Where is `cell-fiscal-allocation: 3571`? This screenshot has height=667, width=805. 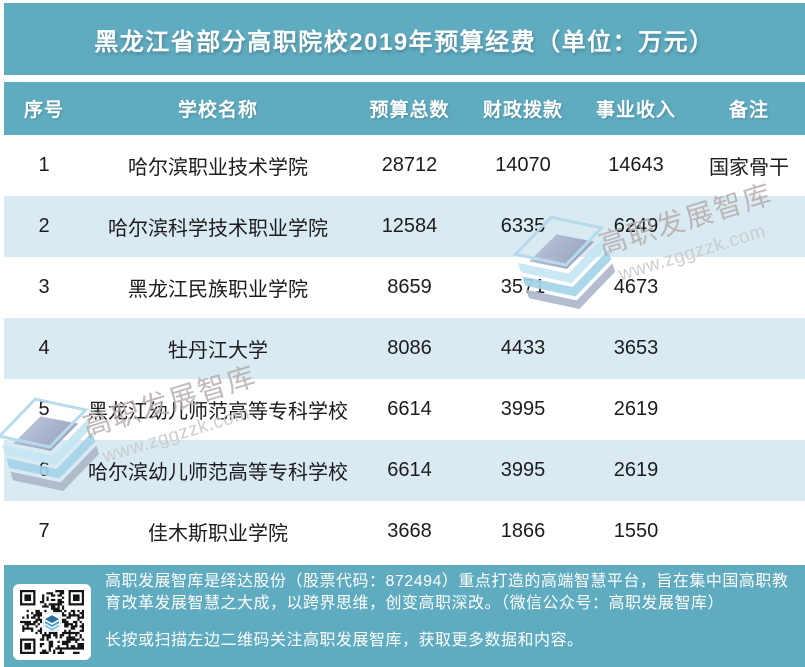
cell-fiscal-allocation: 3571 is located at coordinates (523, 287).